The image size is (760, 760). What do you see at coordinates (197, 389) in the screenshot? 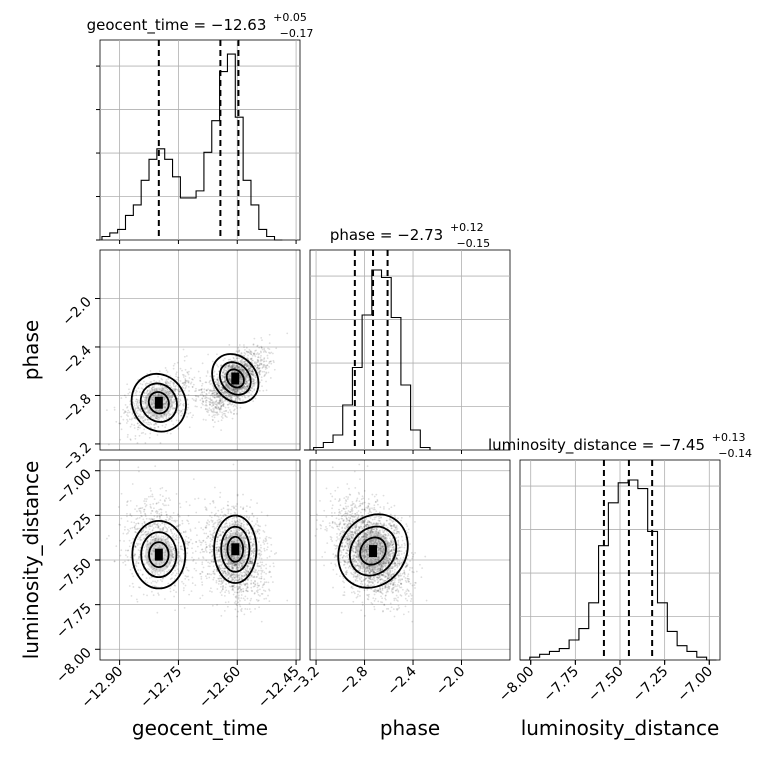
I see `scatter-points` at bounding box center [197, 389].